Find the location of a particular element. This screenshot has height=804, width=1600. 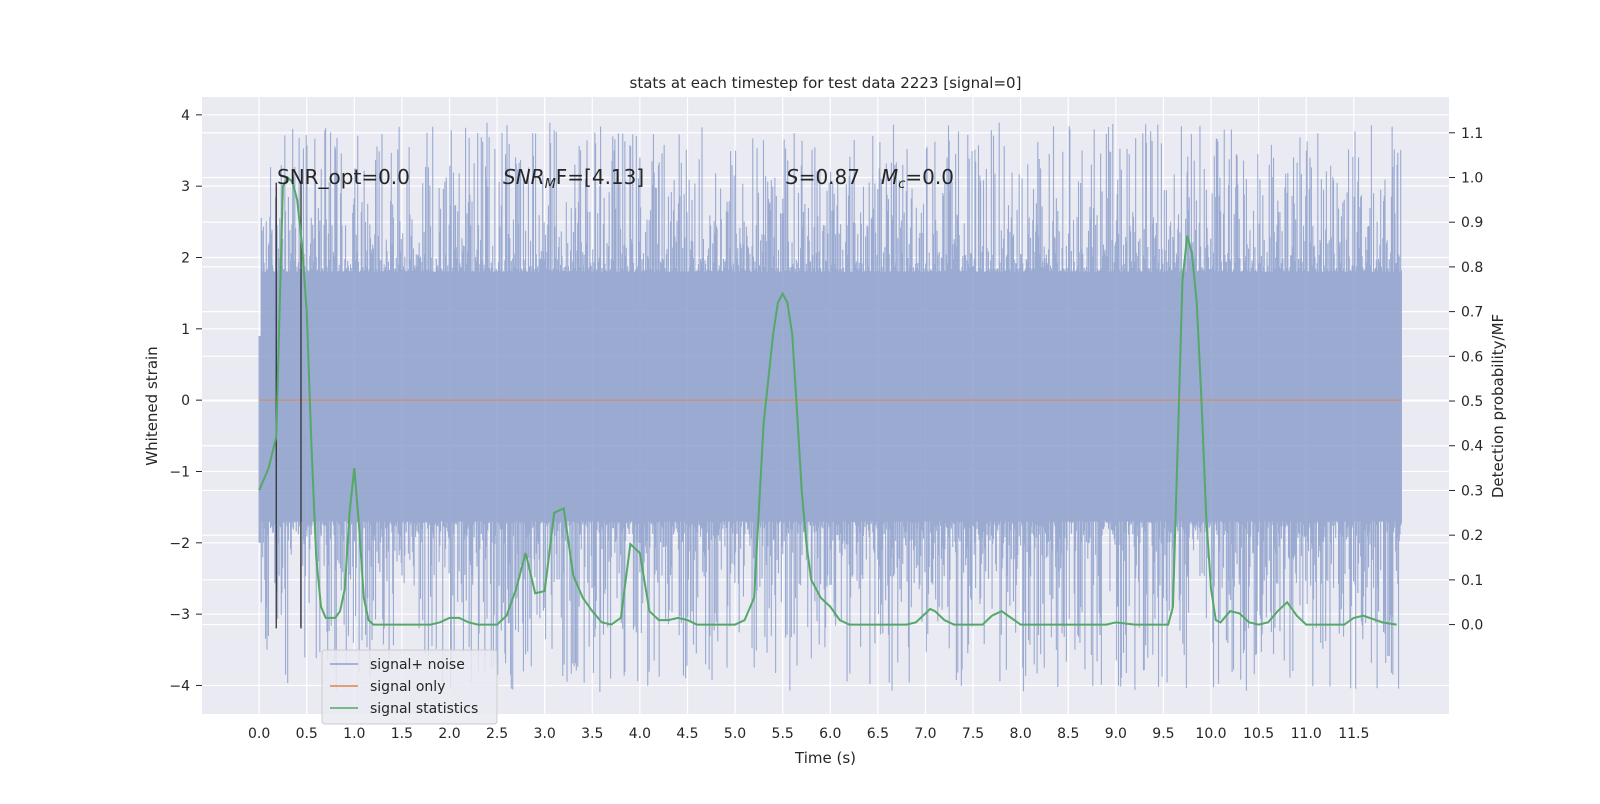

x-tick-label: 7.0 is located at coordinates (925, 734).